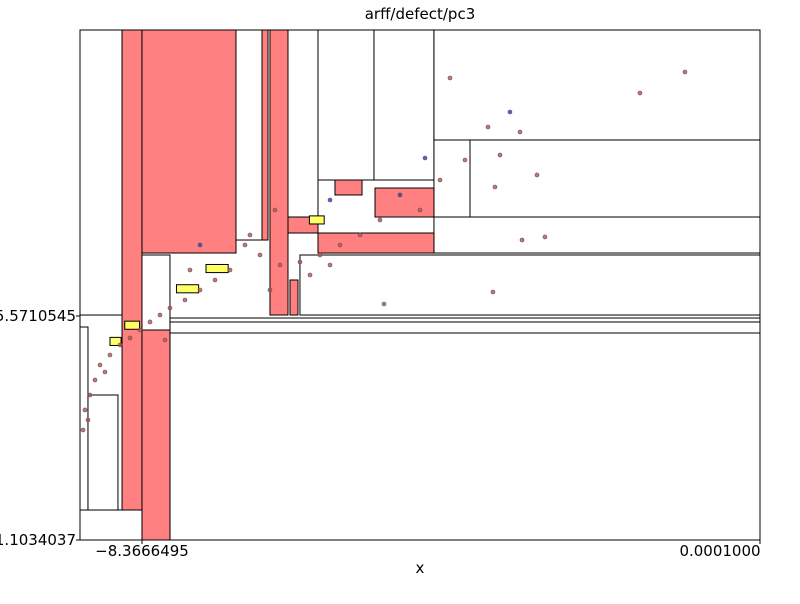  What do you see at coordinates (38, 540) in the screenshot?
I see `y-tick-label: −11.1034037` at bounding box center [38, 540].